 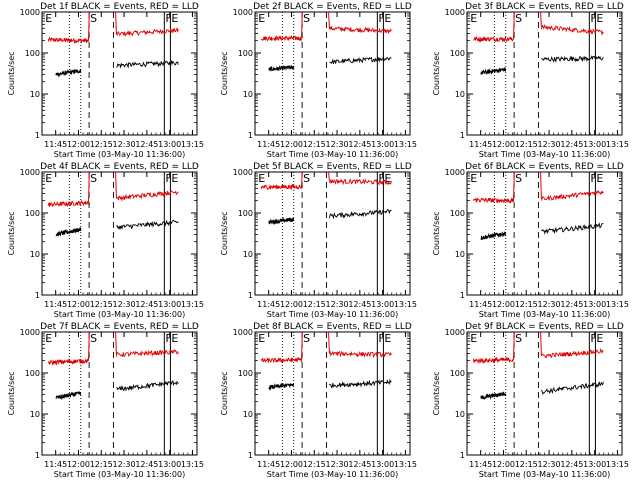 What do you see at coordinates (243, 332) in the screenshot?
I see `y-tick-label: 1000` at bounding box center [243, 332].